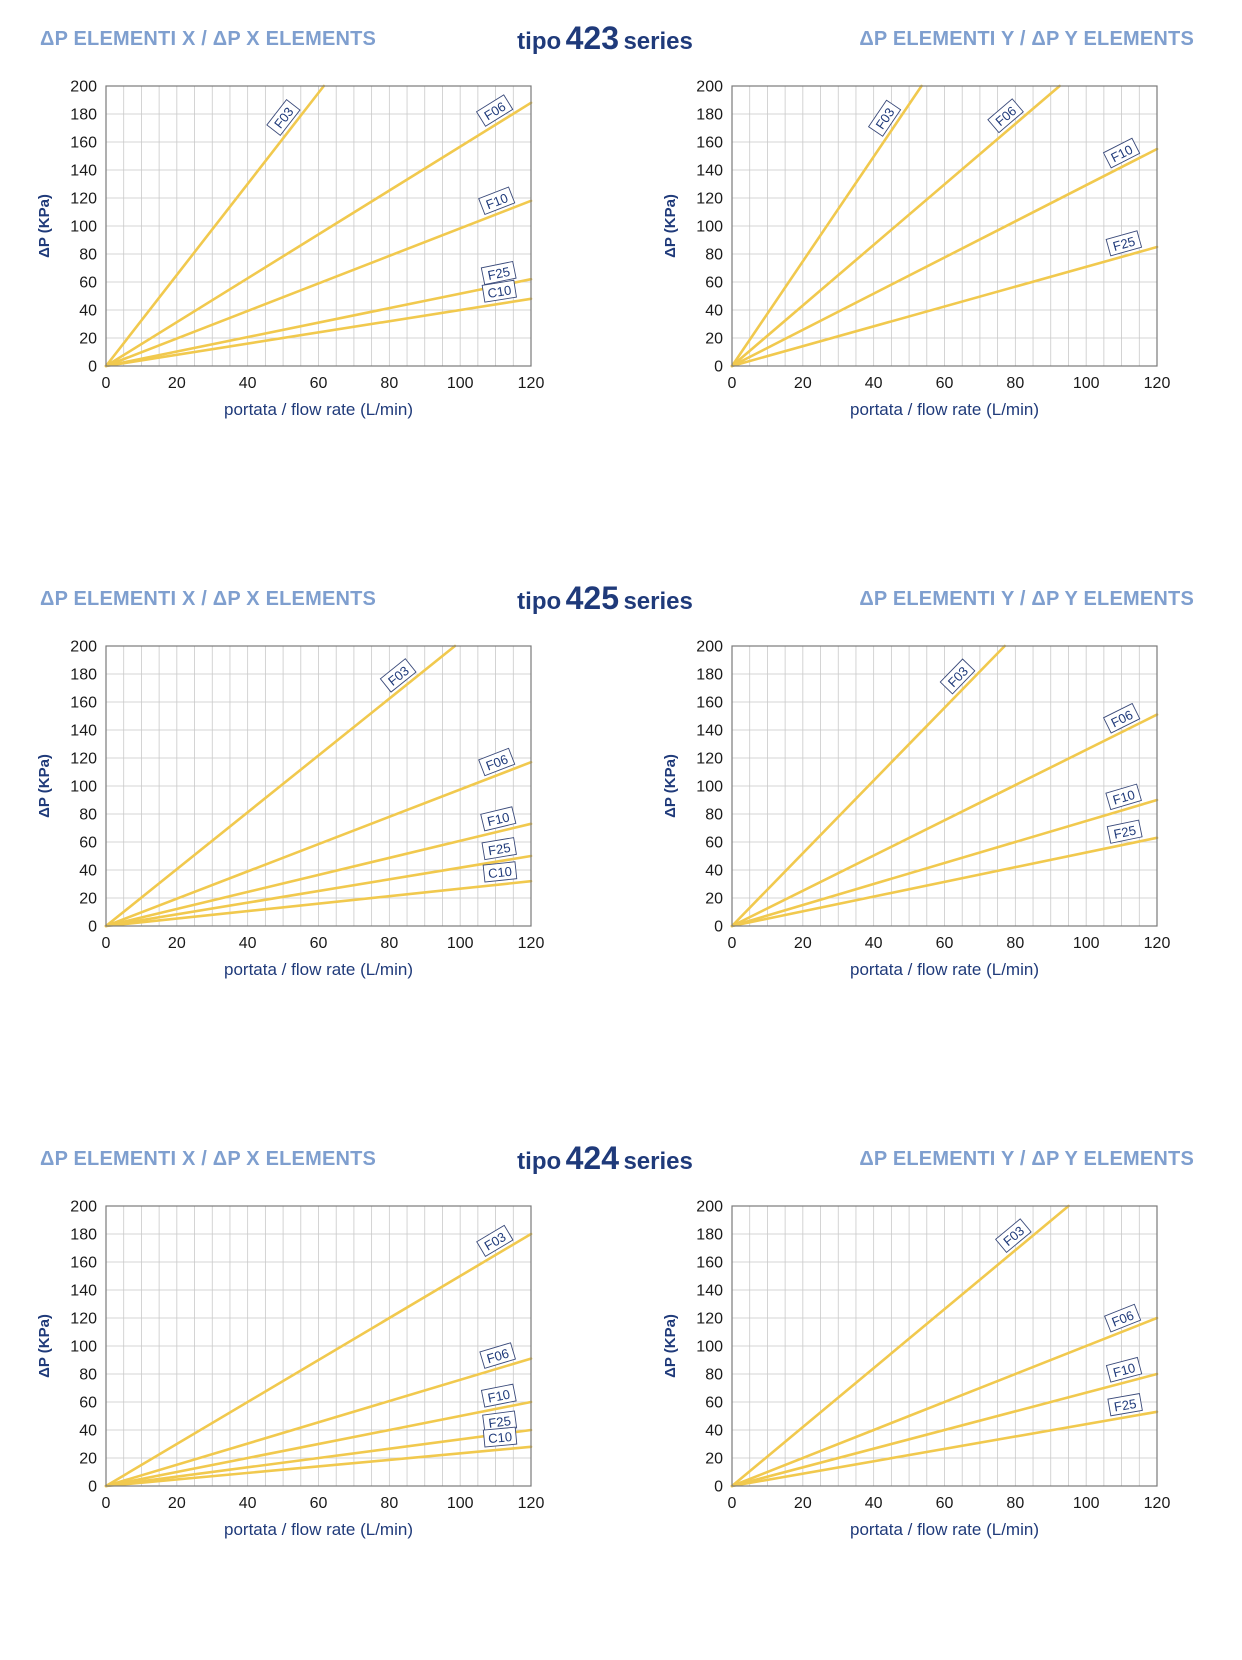 Image resolution: width=1242 pixels, height=1660 pixels. What do you see at coordinates (1026, 39) in the screenshot?
I see `header-y-elements: ΔP ELEMENTI Y / ΔP Y ELEMENTS` at bounding box center [1026, 39].